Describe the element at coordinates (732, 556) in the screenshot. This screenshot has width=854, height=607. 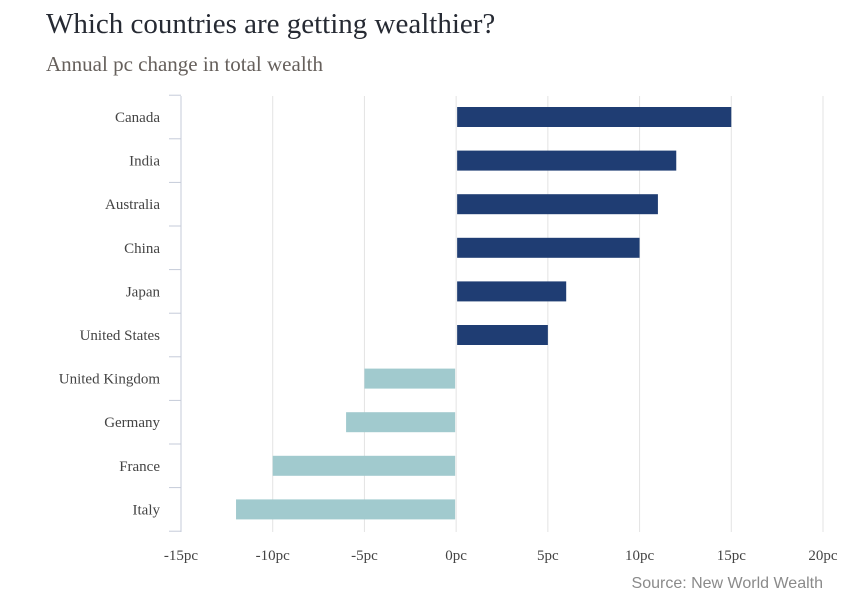
I see `x-tick-label: 15pc` at that location.